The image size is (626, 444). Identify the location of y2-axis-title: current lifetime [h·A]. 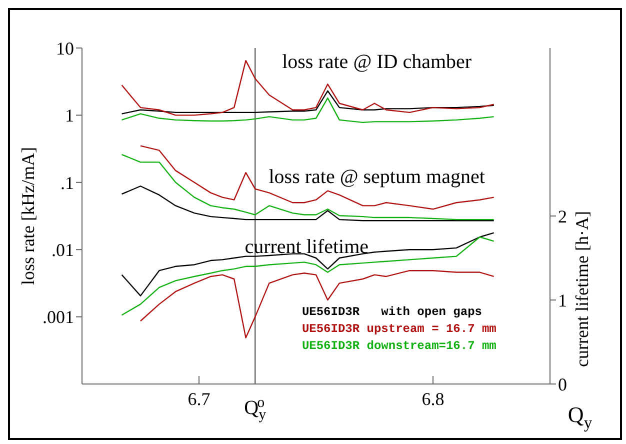
(582, 289).